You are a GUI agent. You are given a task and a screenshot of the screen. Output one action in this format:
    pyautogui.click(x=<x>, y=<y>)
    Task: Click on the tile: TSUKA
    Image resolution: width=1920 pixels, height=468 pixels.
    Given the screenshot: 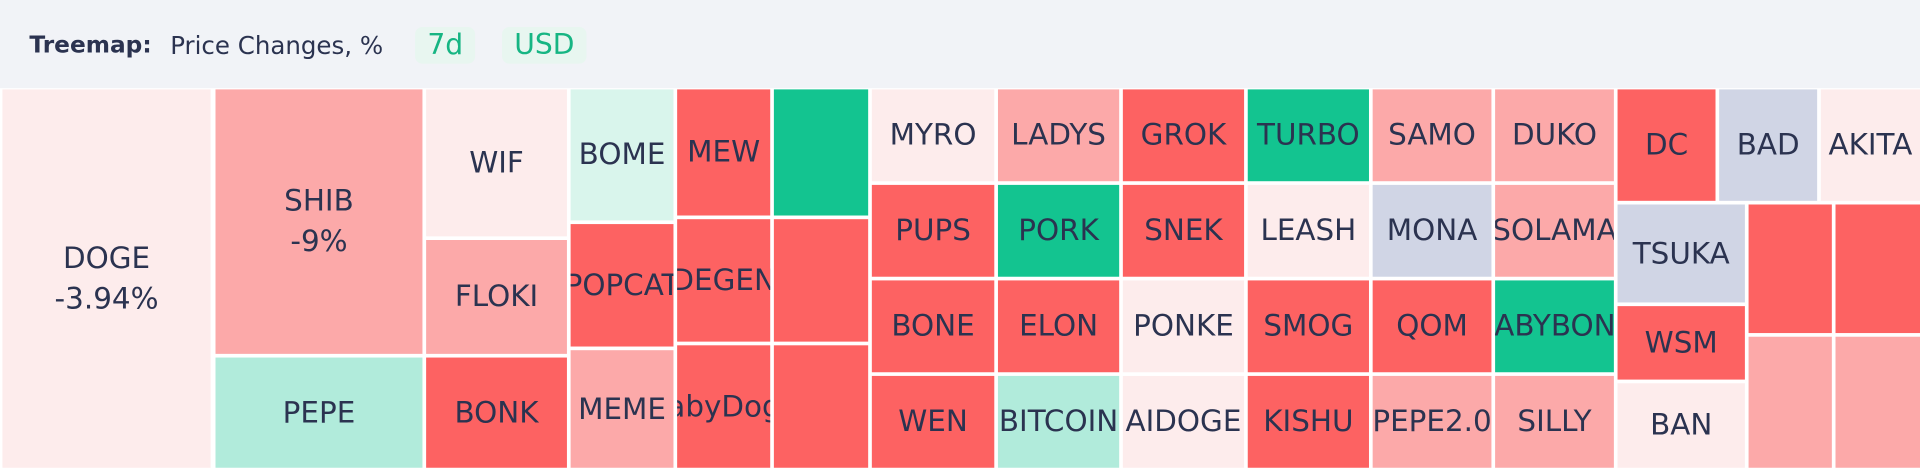 What is the action you would take?
    pyautogui.click(x=1681, y=253)
    